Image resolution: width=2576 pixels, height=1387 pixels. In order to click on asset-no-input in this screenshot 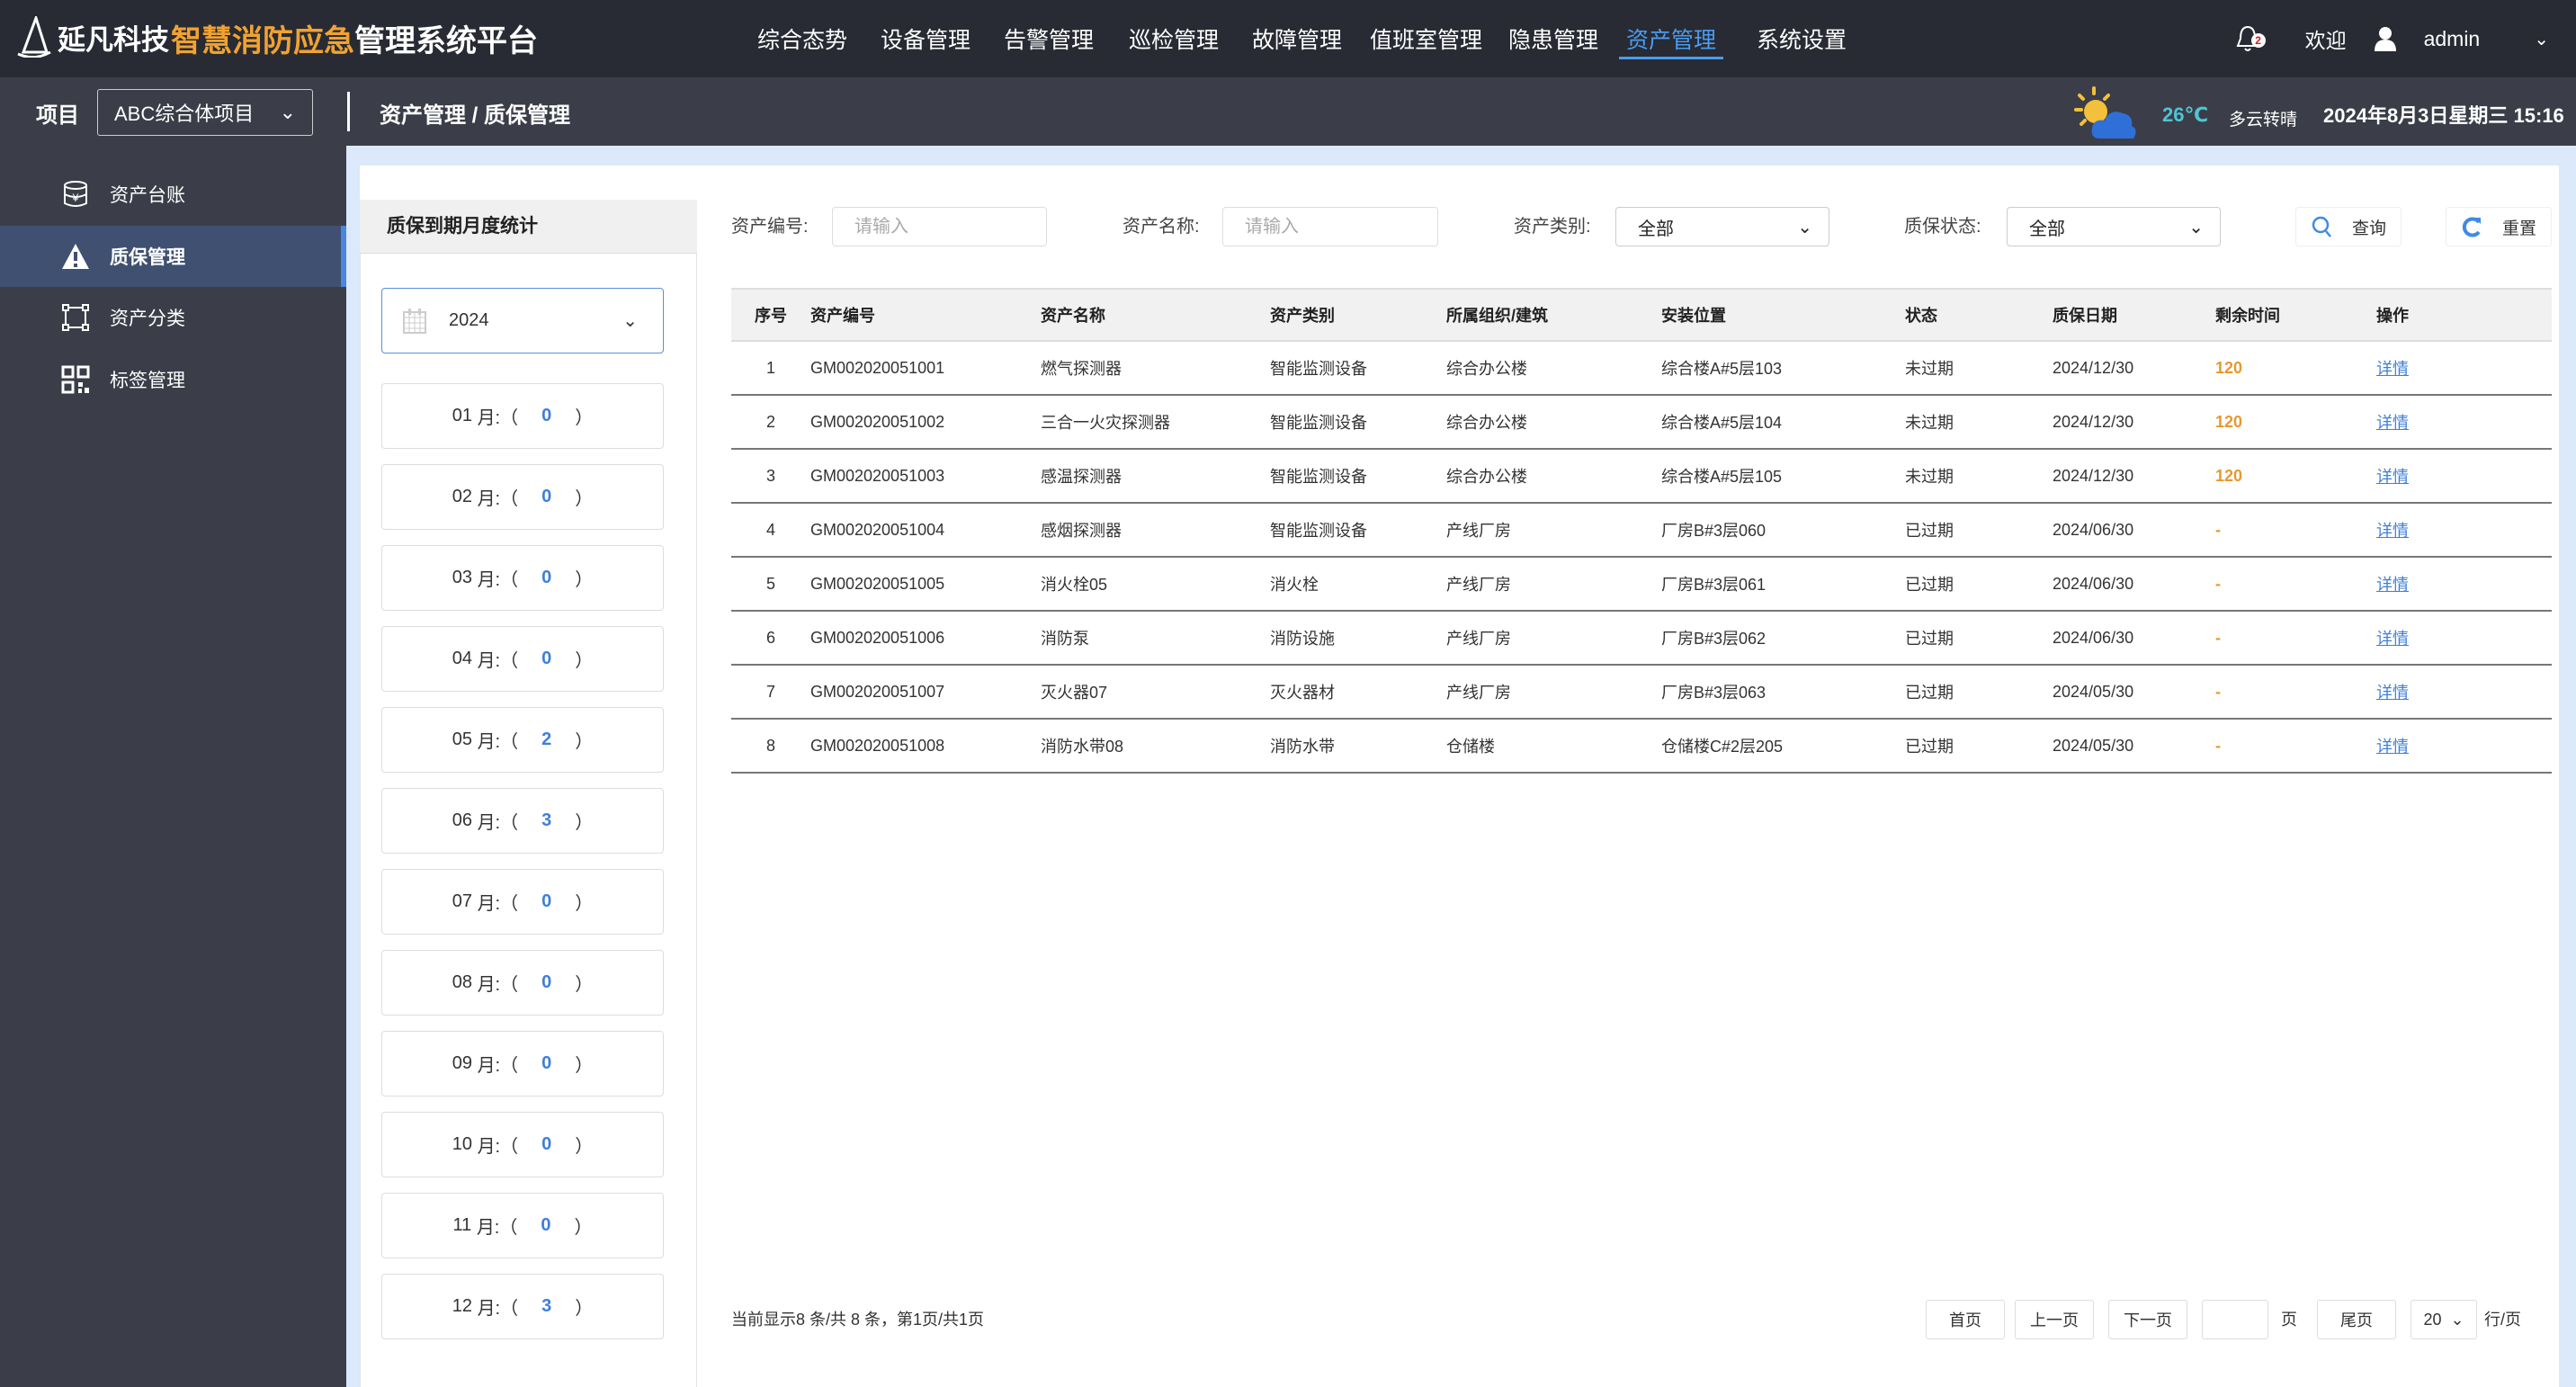, I will do `click(939, 227)`.